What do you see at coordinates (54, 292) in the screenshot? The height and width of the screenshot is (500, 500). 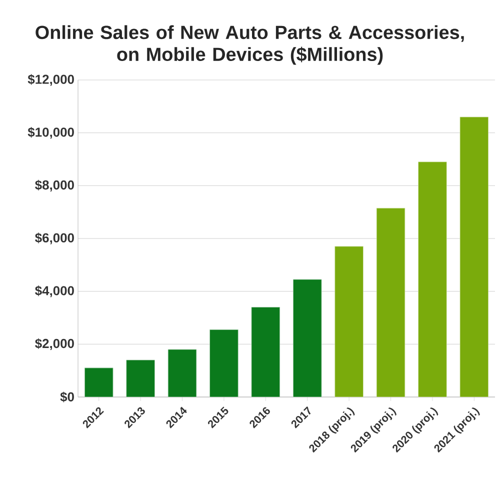 I see `y-tick-label: $4,000` at bounding box center [54, 292].